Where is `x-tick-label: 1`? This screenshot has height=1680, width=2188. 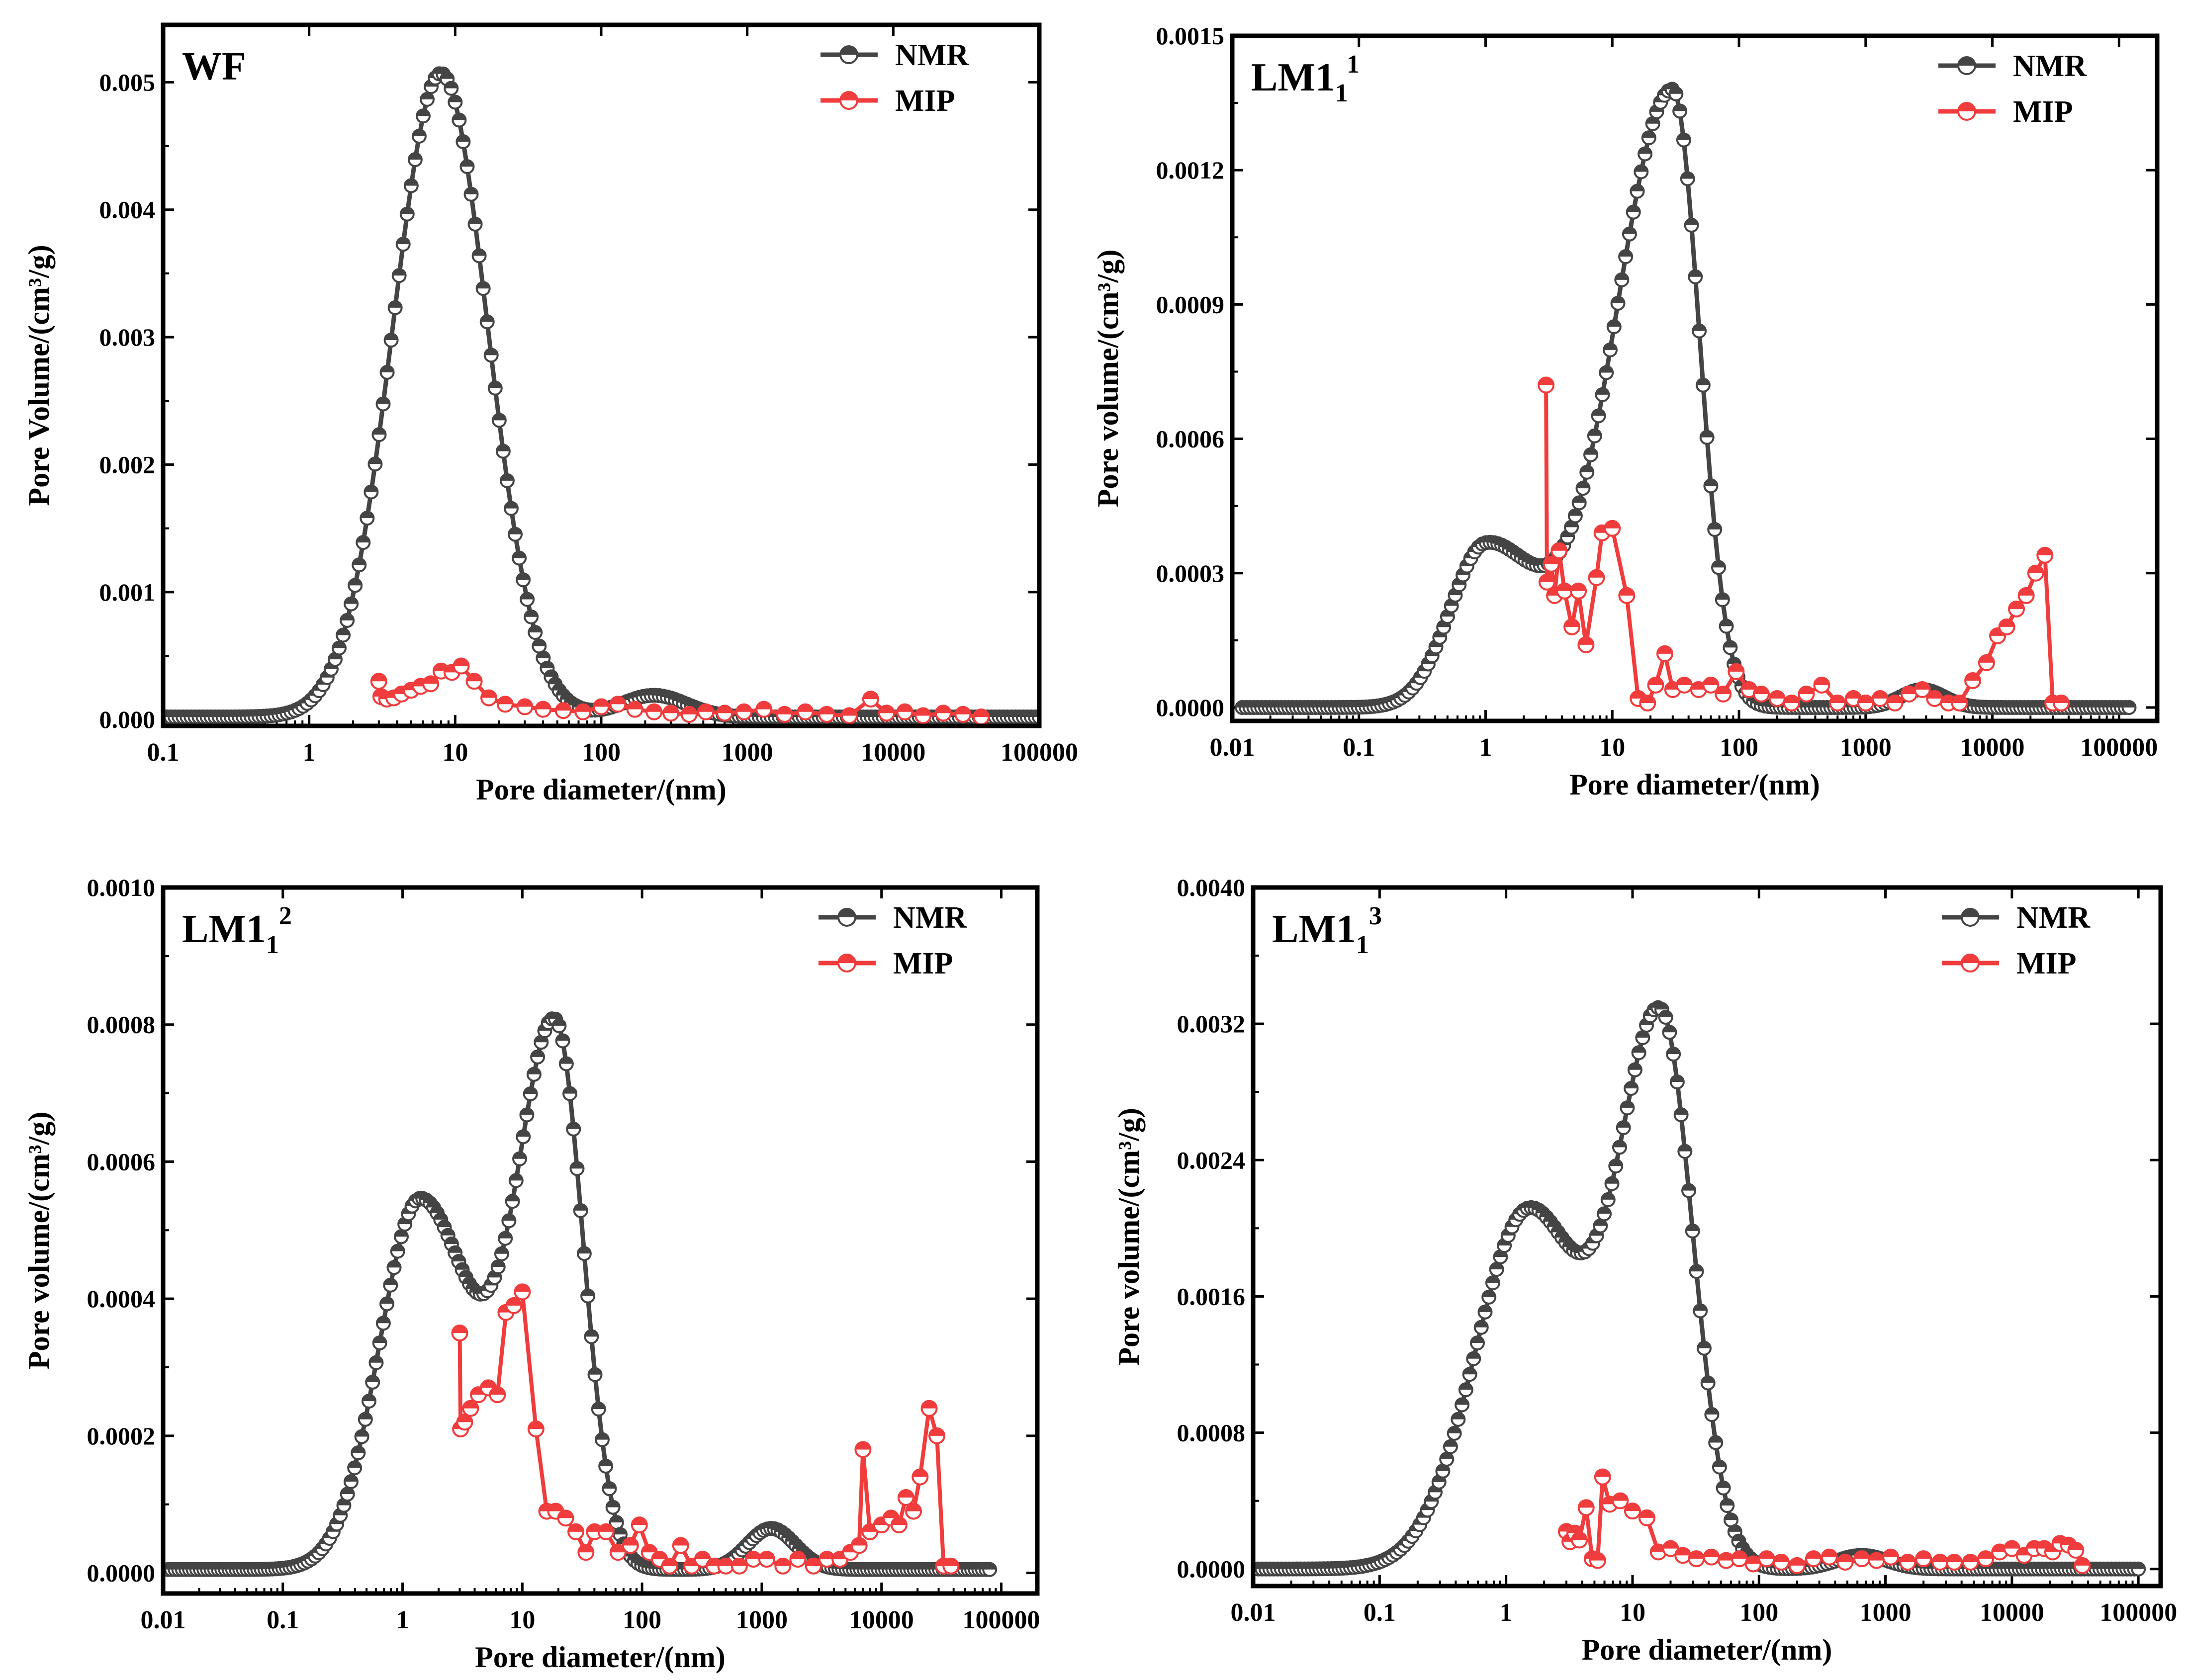 x-tick-label: 1 is located at coordinates (1507, 1612).